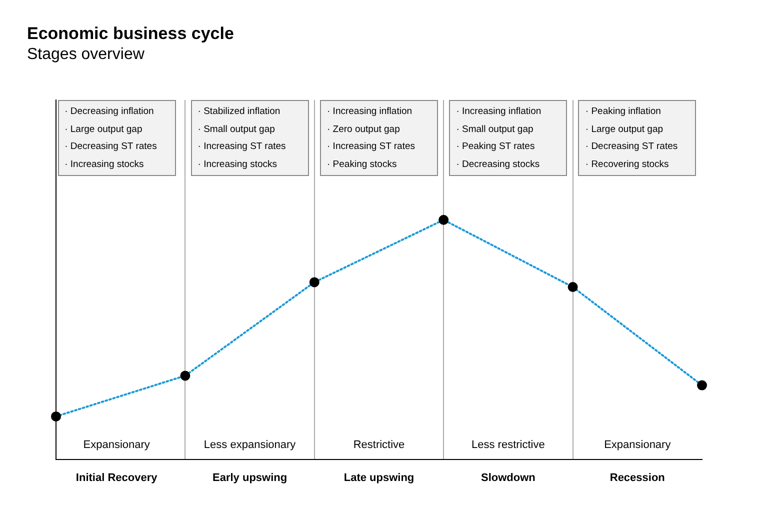  What do you see at coordinates (117, 478) in the screenshot?
I see `text: Initial Recovery` at bounding box center [117, 478].